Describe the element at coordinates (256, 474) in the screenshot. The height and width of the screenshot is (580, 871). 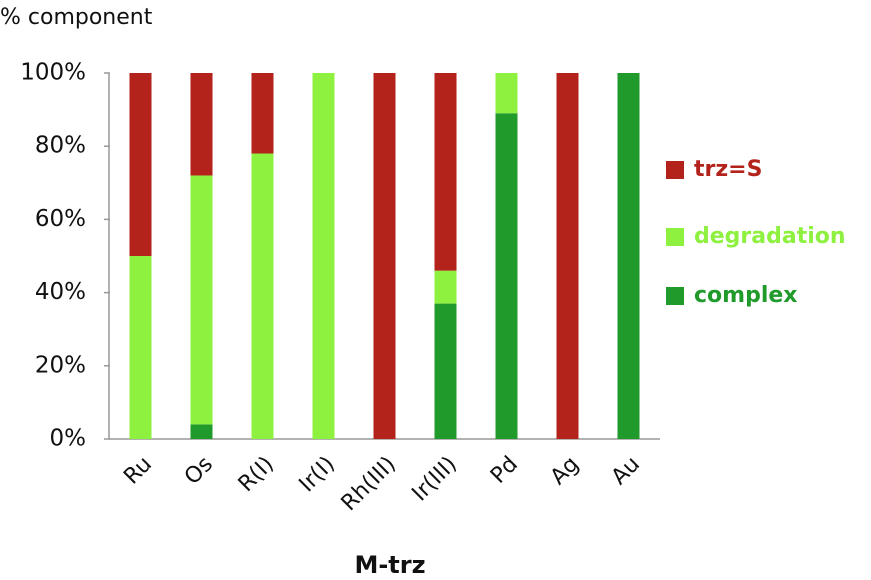
I see `x-tick-label: R(I)` at that location.